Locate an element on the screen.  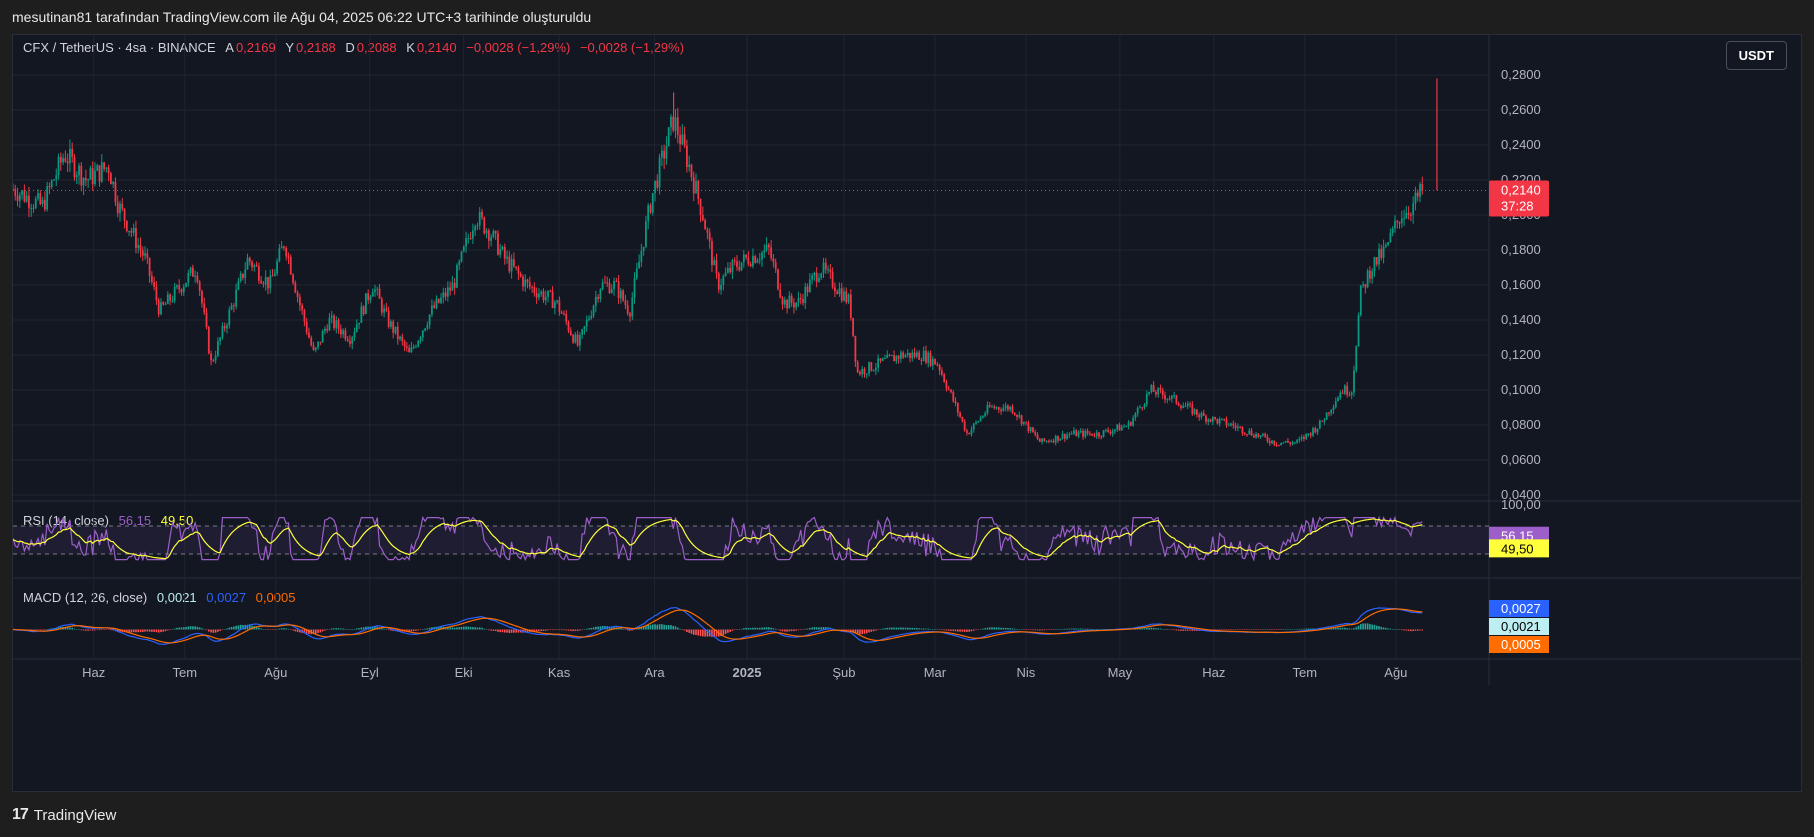
x-tick-label: Haz is located at coordinates (1213, 672).